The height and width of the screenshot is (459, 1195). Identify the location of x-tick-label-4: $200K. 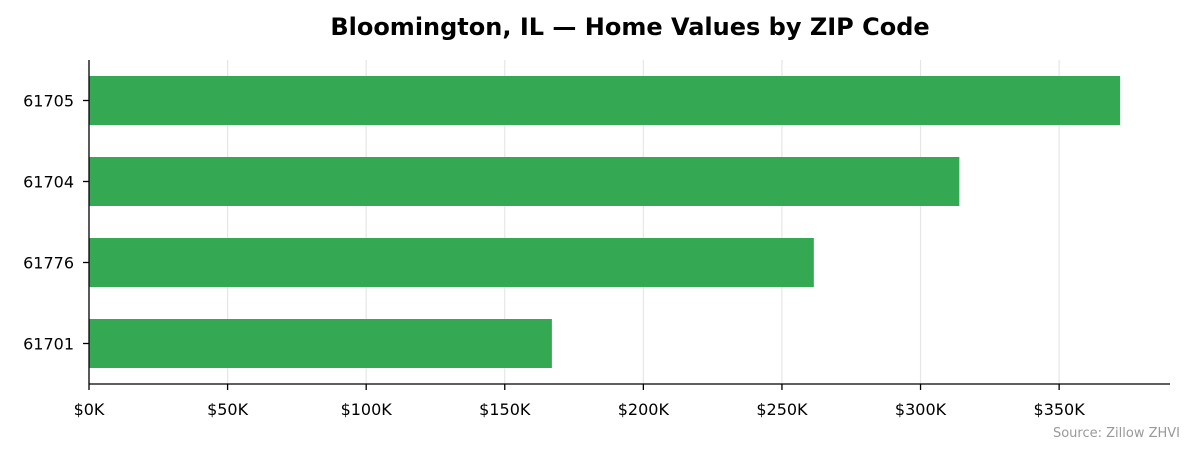
(644, 409).